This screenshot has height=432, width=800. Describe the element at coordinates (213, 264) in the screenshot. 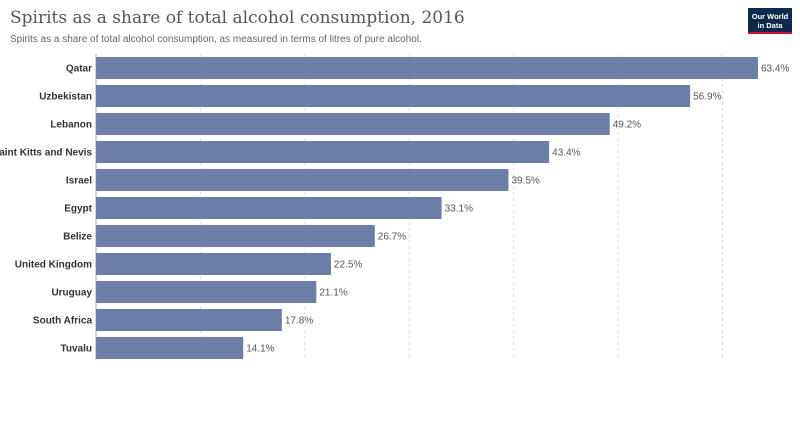

I see `bar-united-kingdom` at that location.